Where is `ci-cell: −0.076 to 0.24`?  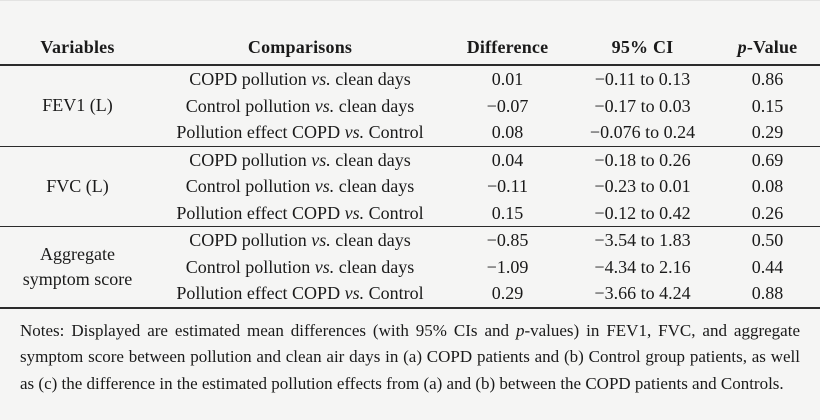 ci-cell: −0.076 to 0.24 is located at coordinates (642, 132).